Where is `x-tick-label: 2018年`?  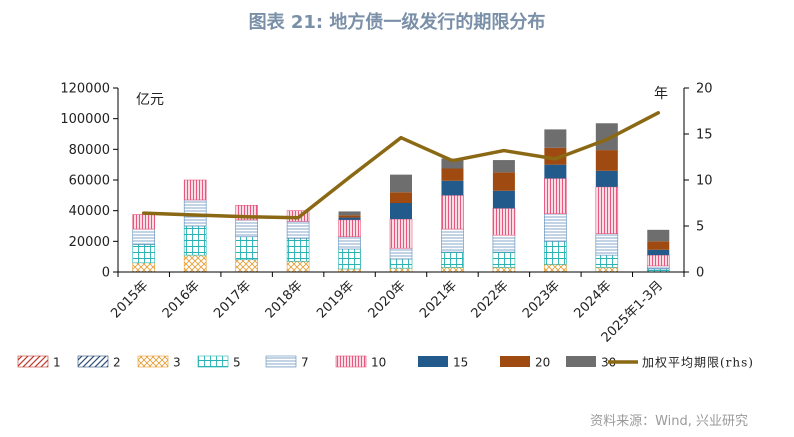
x-tick-label: 2018年 is located at coordinates (284, 299).